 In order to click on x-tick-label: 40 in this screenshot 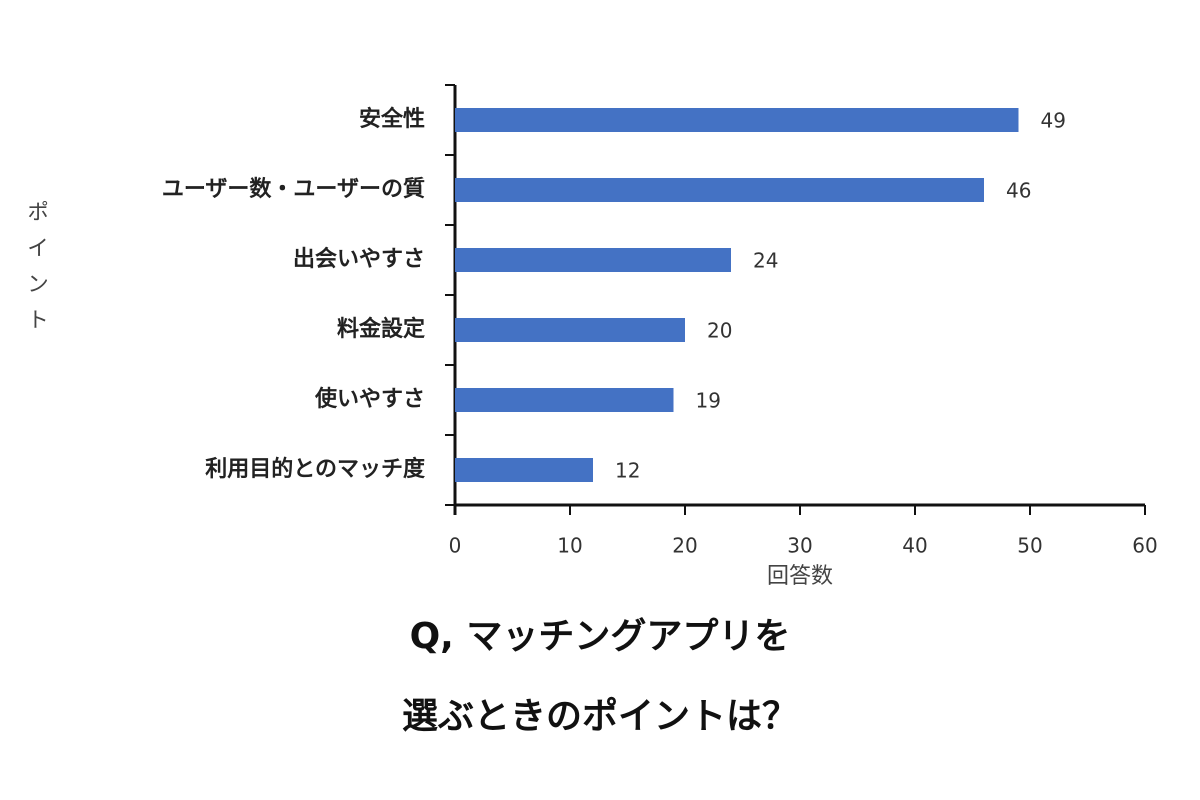, I will do `click(914, 546)`.